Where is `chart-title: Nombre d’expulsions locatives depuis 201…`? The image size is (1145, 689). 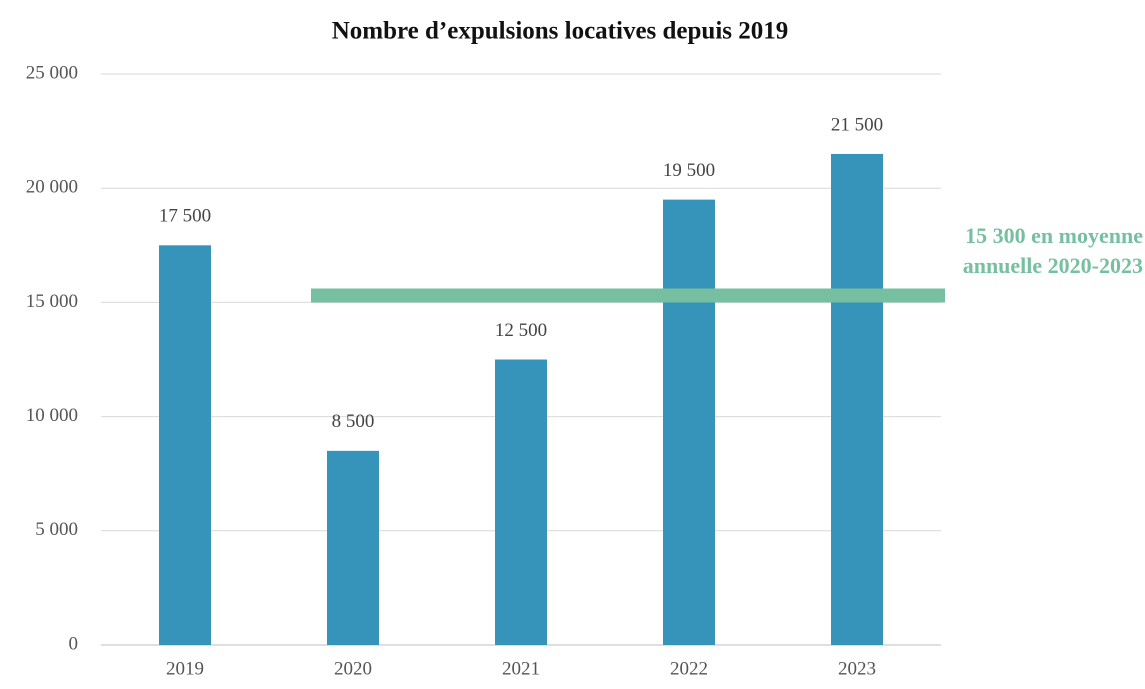 chart-title: Nombre d’expulsions locatives depuis 201… is located at coordinates (560, 31).